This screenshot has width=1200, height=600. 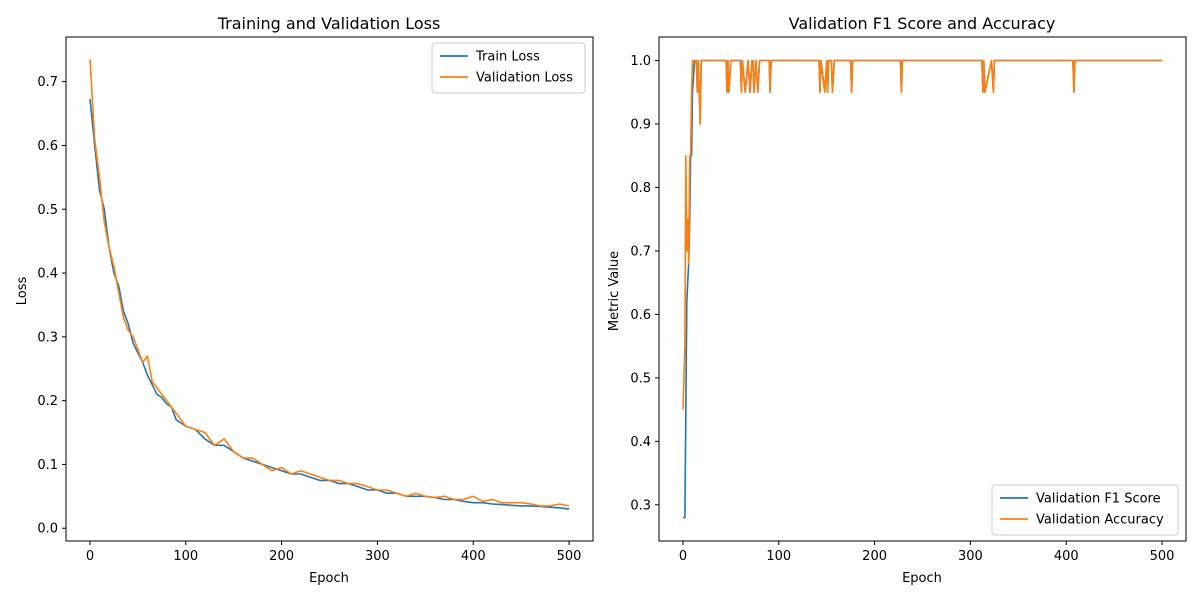 What do you see at coordinates (640, 442) in the screenshot?
I see `metric-y-tick-label: 0.4` at bounding box center [640, 442].